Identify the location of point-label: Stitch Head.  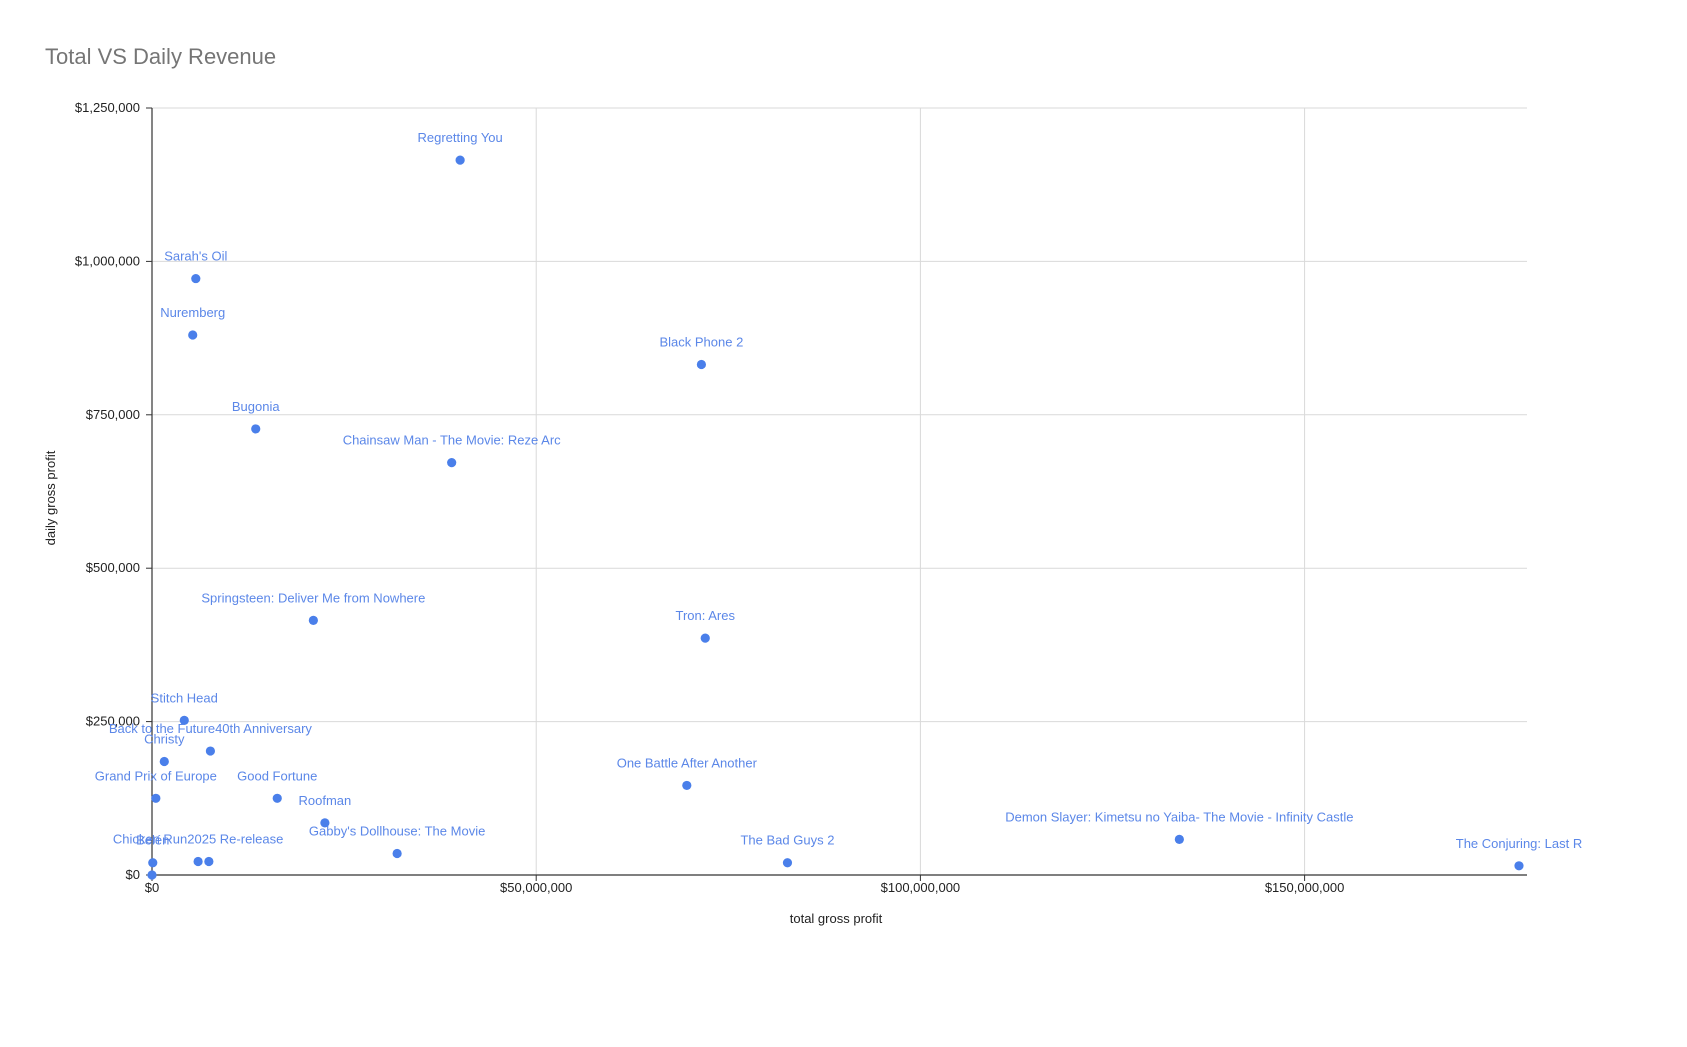
(184, 697).